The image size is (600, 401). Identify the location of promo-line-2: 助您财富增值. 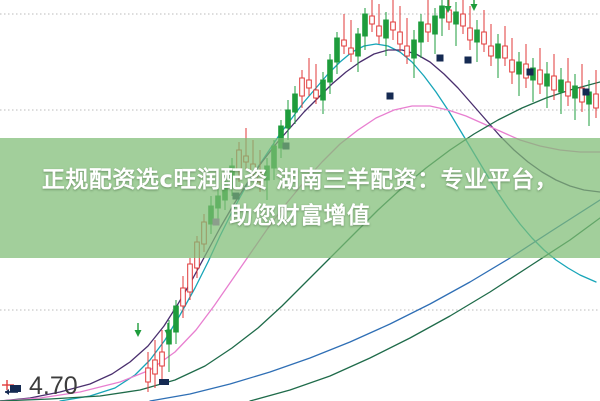
(300, 216).